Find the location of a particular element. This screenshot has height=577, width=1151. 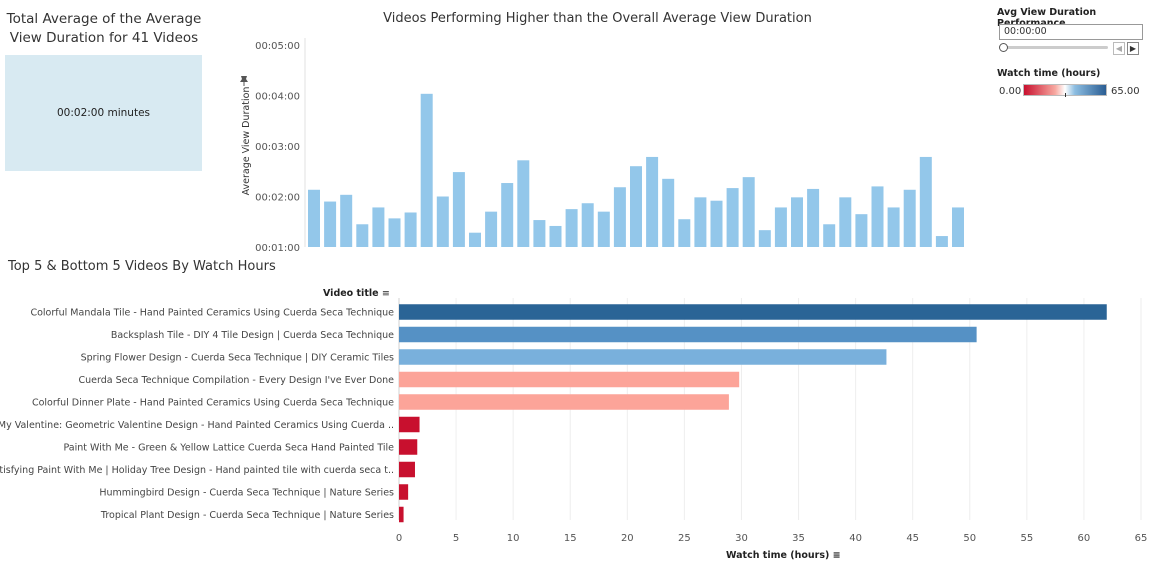

x-tick-label: 20 is located at coordinates (627, 538).